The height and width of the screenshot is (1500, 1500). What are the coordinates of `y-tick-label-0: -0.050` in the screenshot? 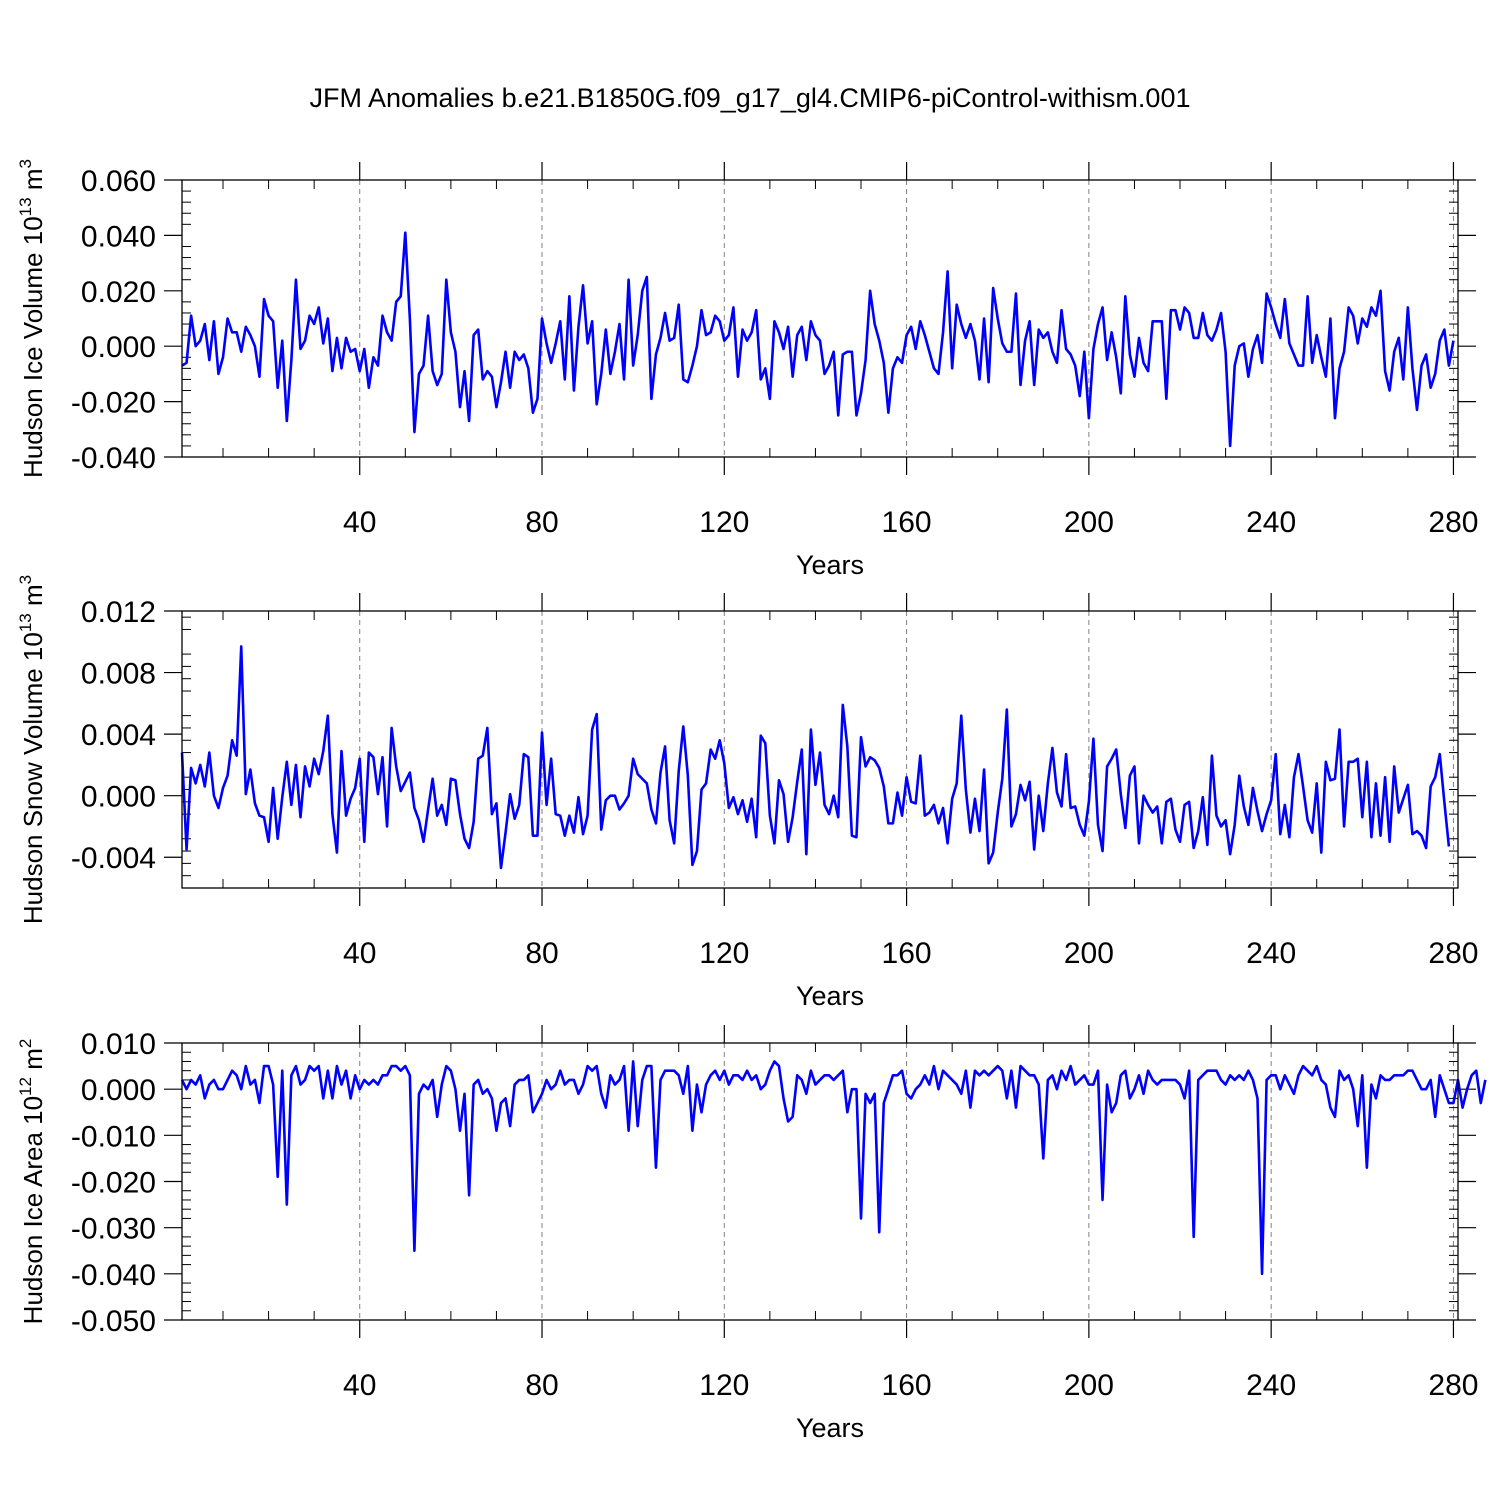 It's located at (113, 1321).